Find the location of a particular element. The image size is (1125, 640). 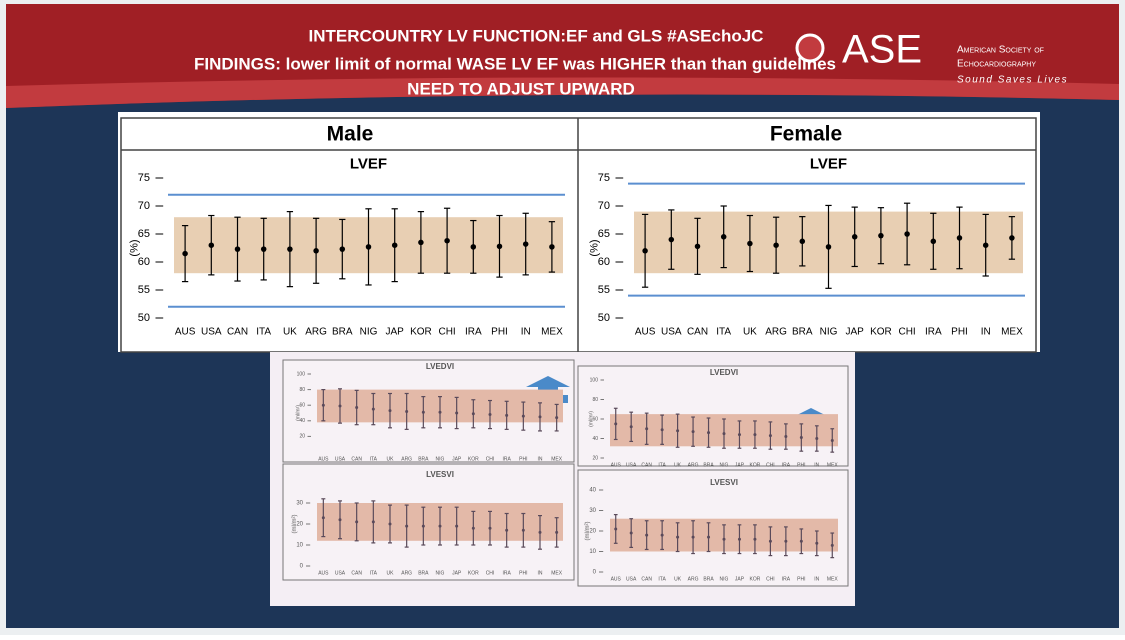

y-tick-label: 75 is located at coordinates (604, 178).